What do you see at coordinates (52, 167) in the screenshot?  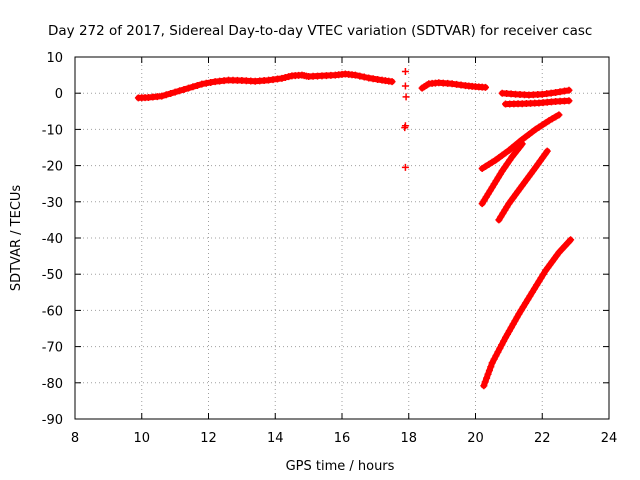 I see `y-tick-label: -20` at bounding box center [52, 167].